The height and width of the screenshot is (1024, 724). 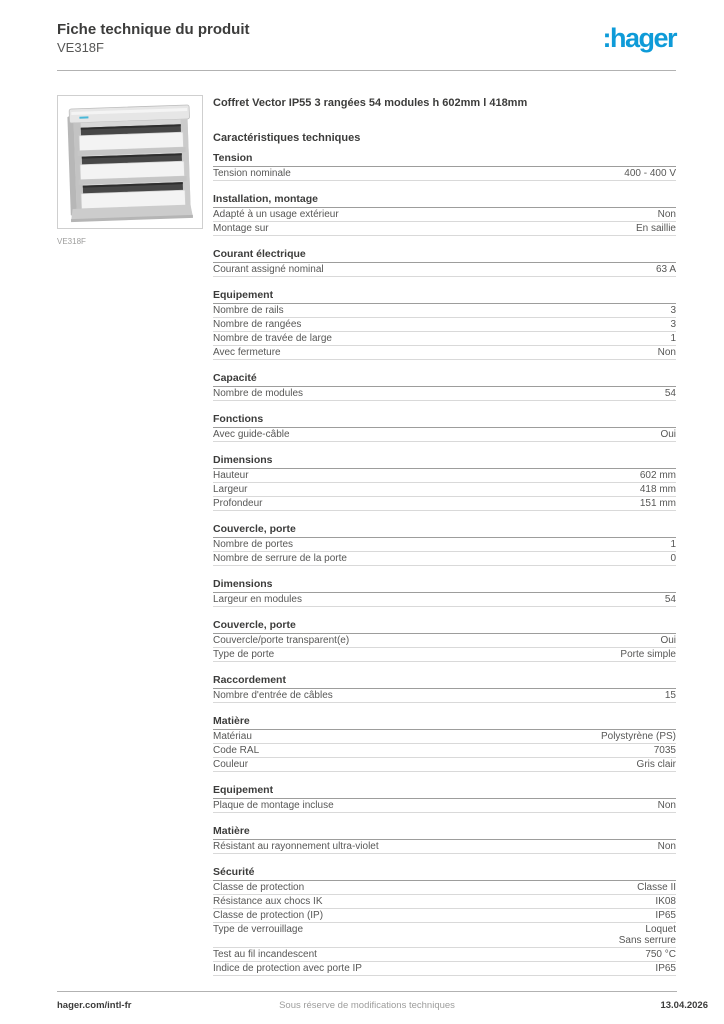 I want to click on spec-label: Avec guide-câble, so click(x=251, y=434).